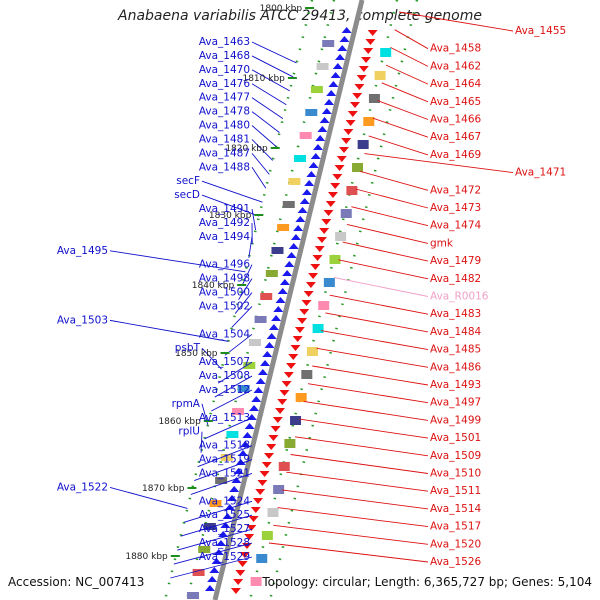 This screenshot has width=600, height=600. Describe the element at coordinates (163, 489) in the screenshot. I see `scale-tick-label: 1870 kbp` at that location.